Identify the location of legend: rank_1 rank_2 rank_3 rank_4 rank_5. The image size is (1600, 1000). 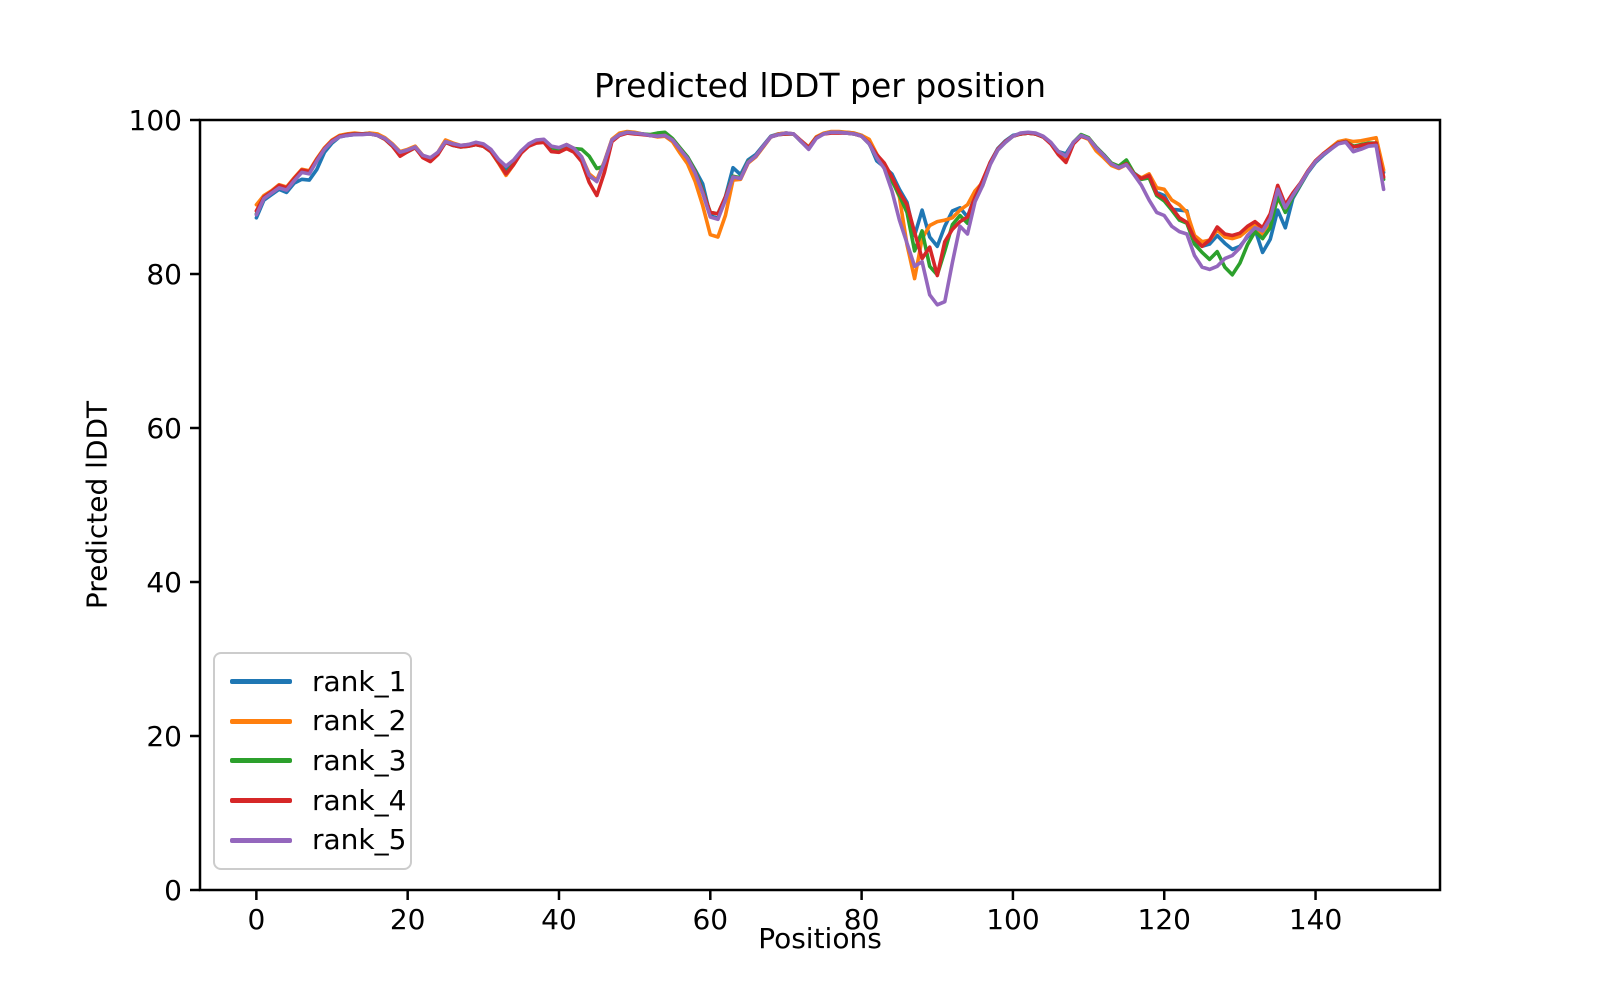
(312, 761).